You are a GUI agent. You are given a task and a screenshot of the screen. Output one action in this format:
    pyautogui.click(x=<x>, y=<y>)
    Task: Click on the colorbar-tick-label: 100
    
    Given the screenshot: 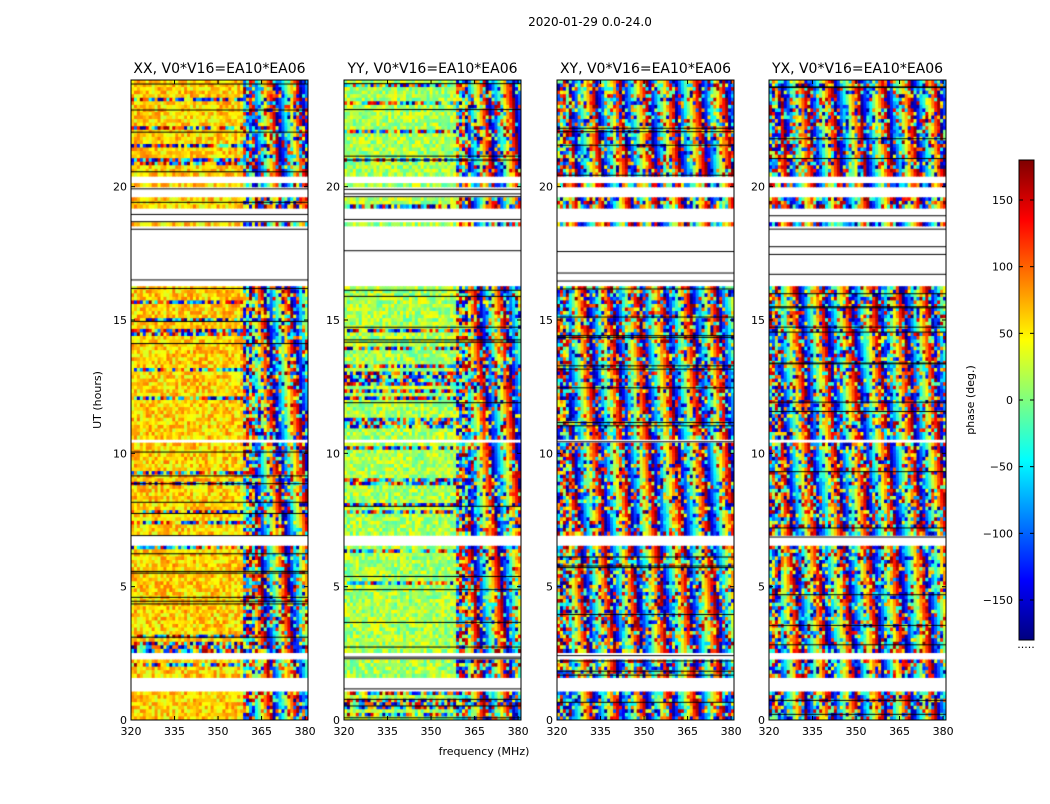 What is the action you would take?
    pyautogui.click(x=1002, y=267)
    